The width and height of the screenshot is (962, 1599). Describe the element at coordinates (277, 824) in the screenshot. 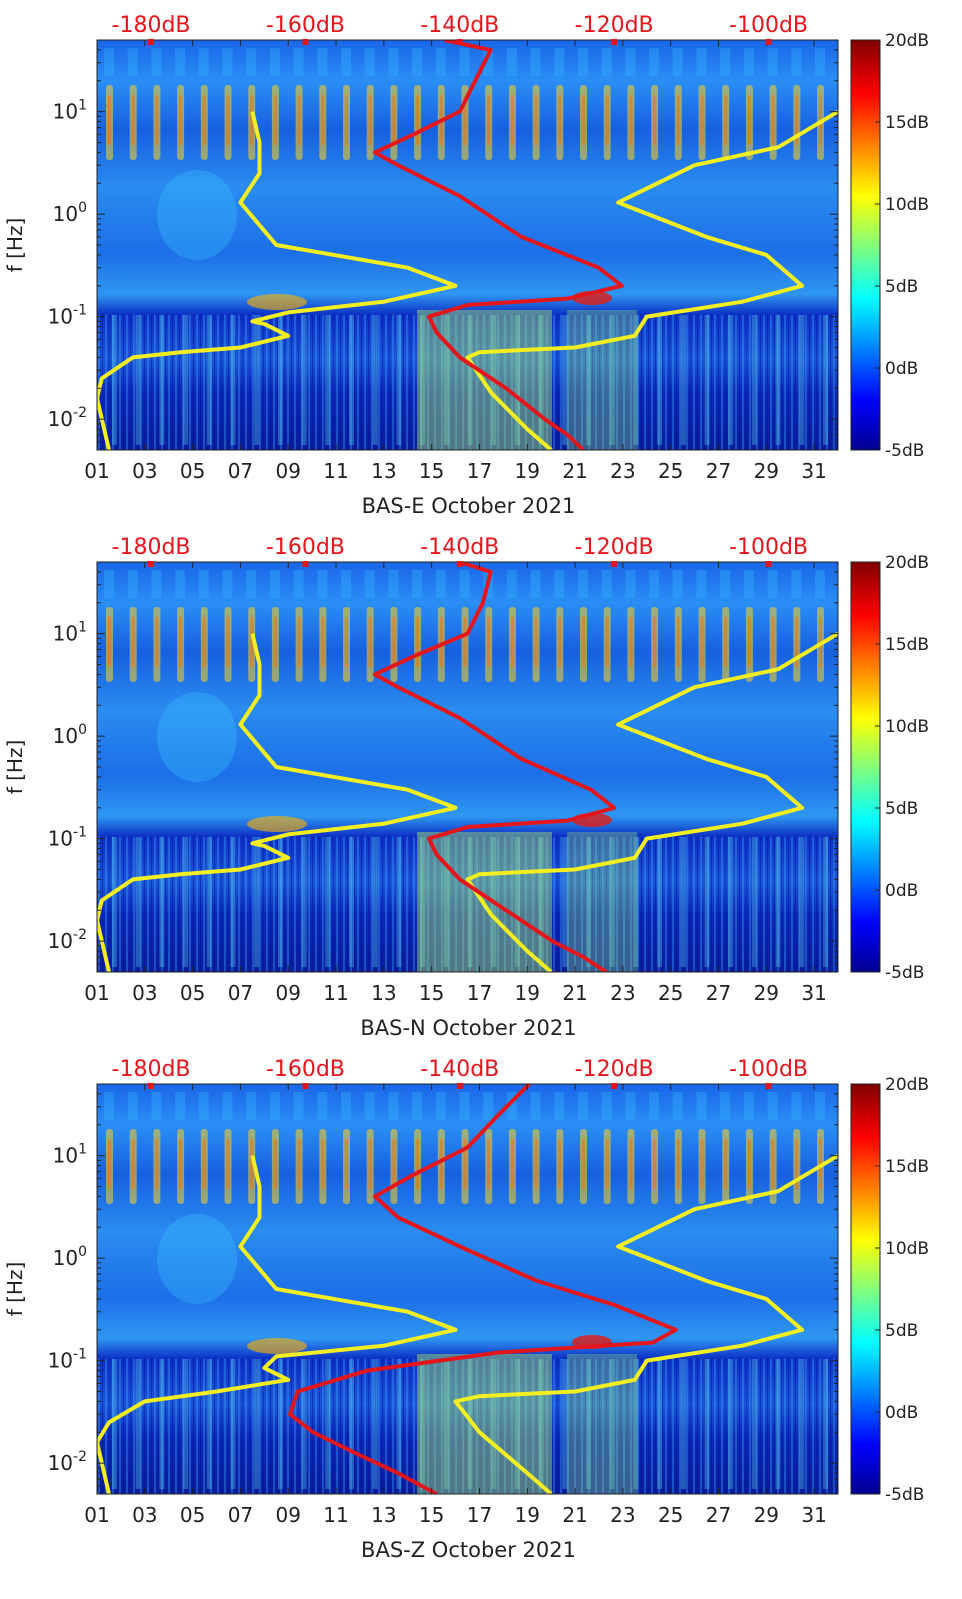

I see `warm-spot` at that location.